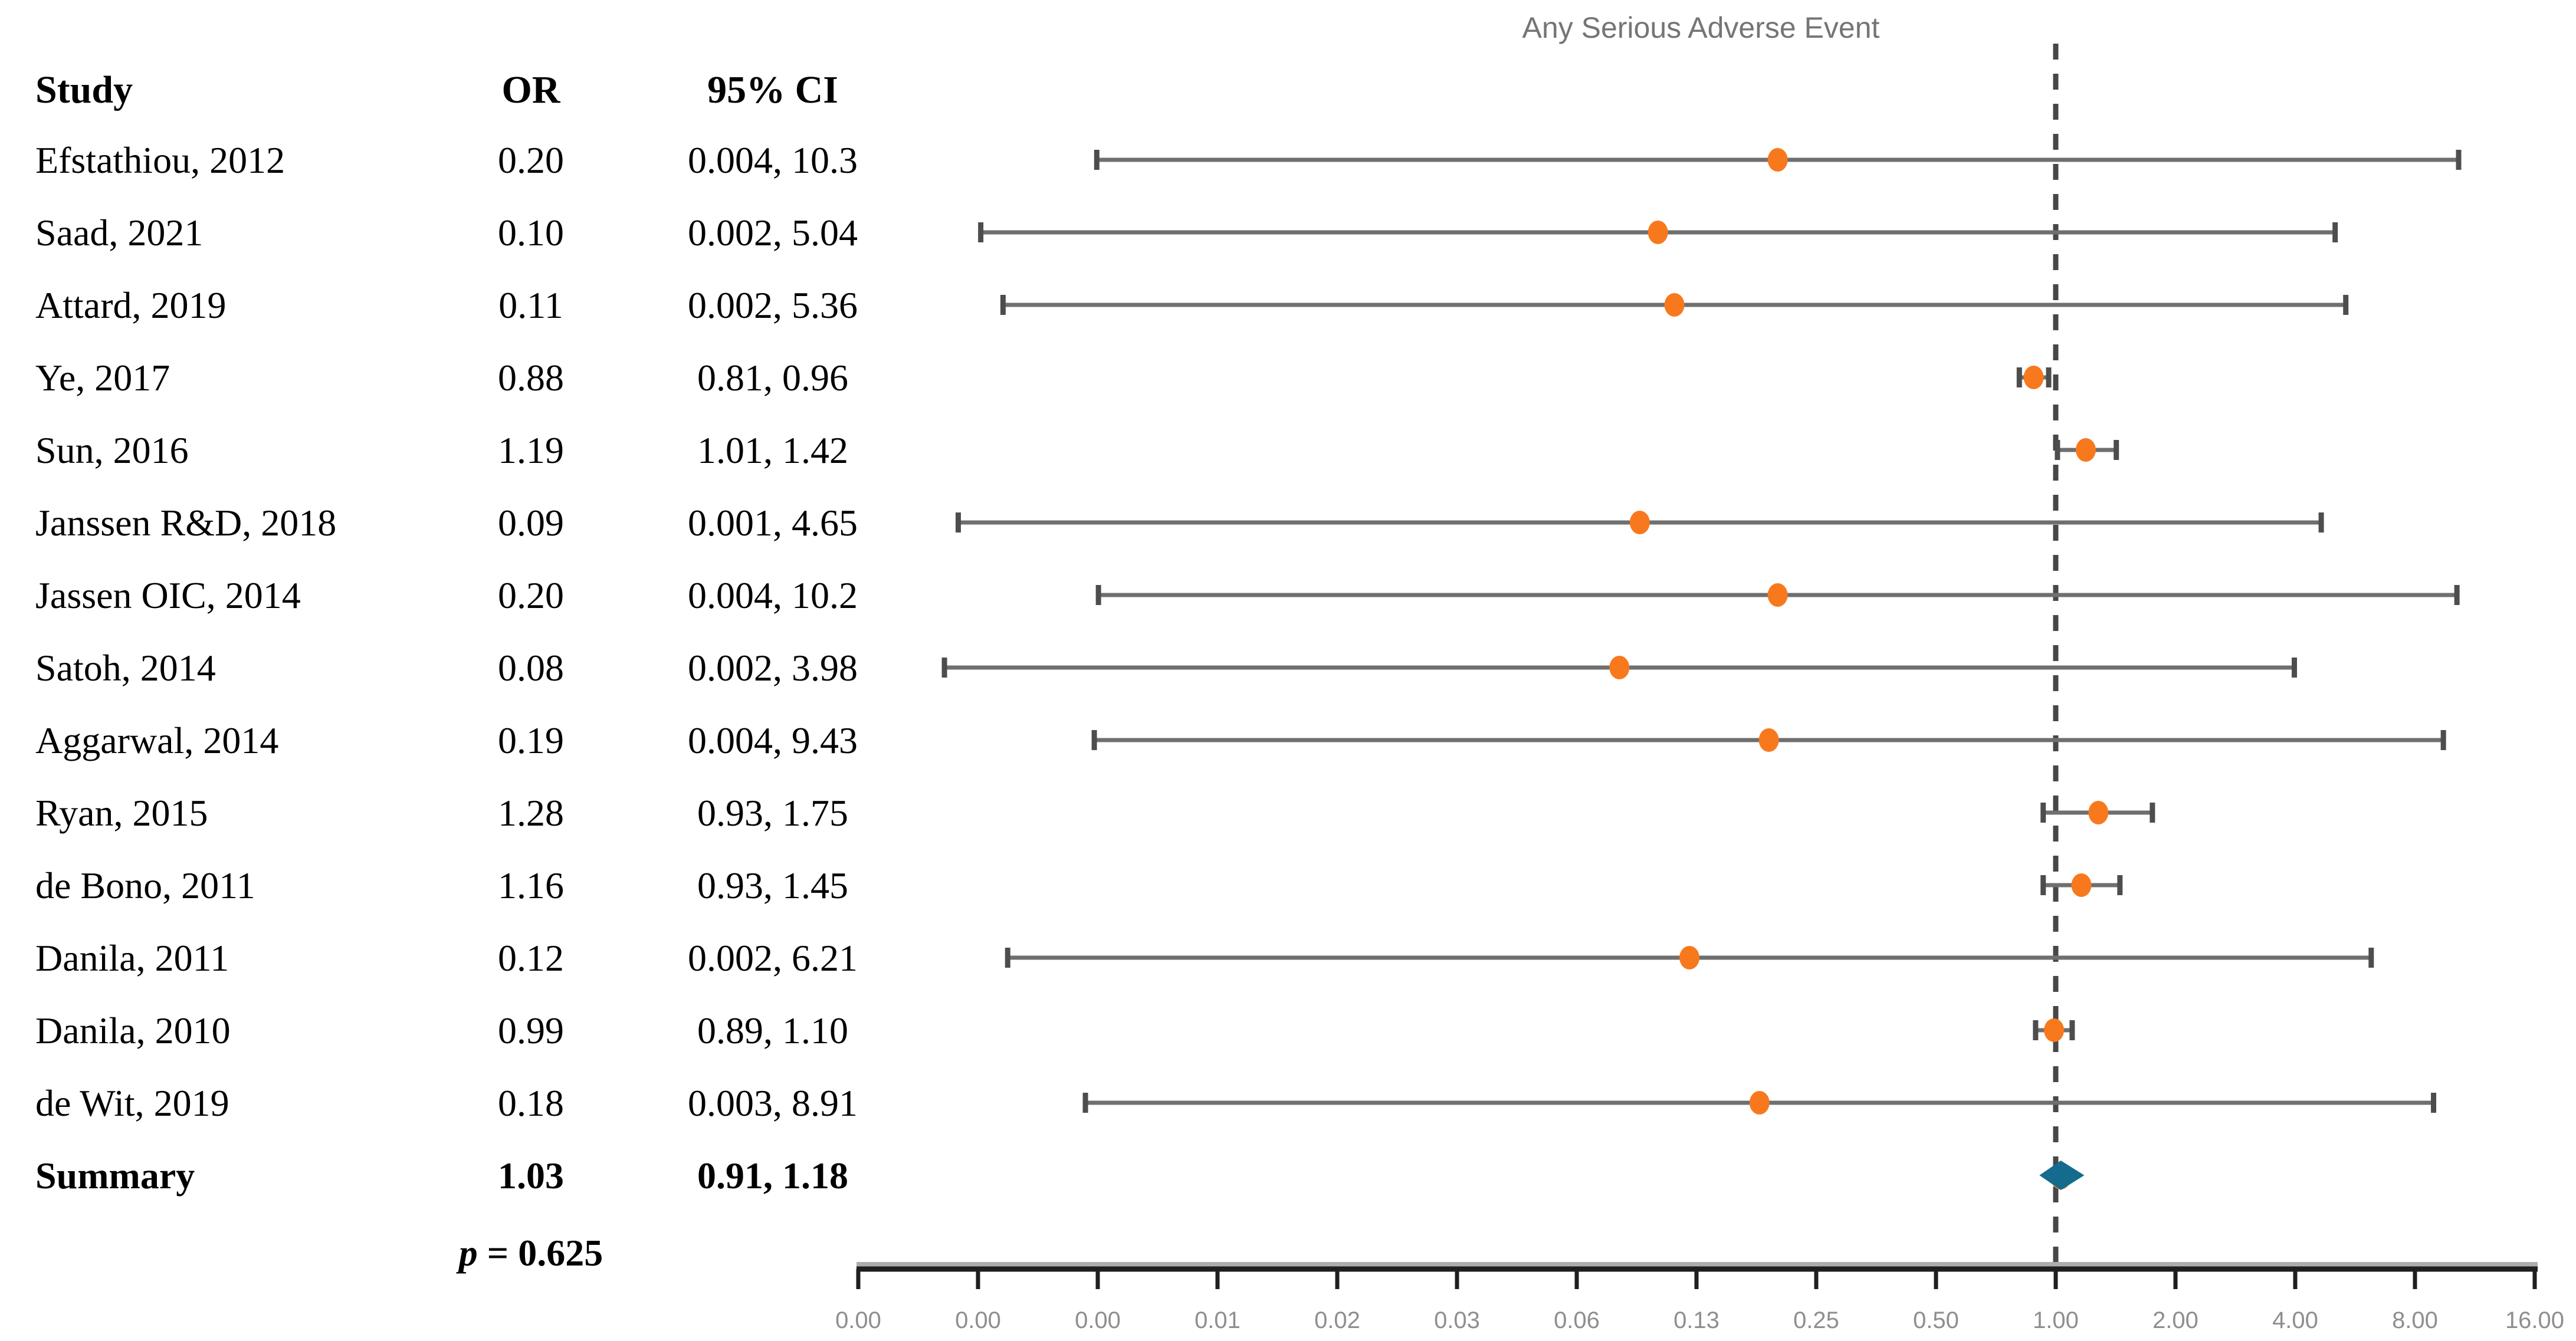 The width and height of the screenshot is (2576, 1341). What do you see at coordinates (472, 378) in the screenshot?
I see `table-row: Ye, 2017 0.88 0.81, 0.96` at bounding box center [472, 378].